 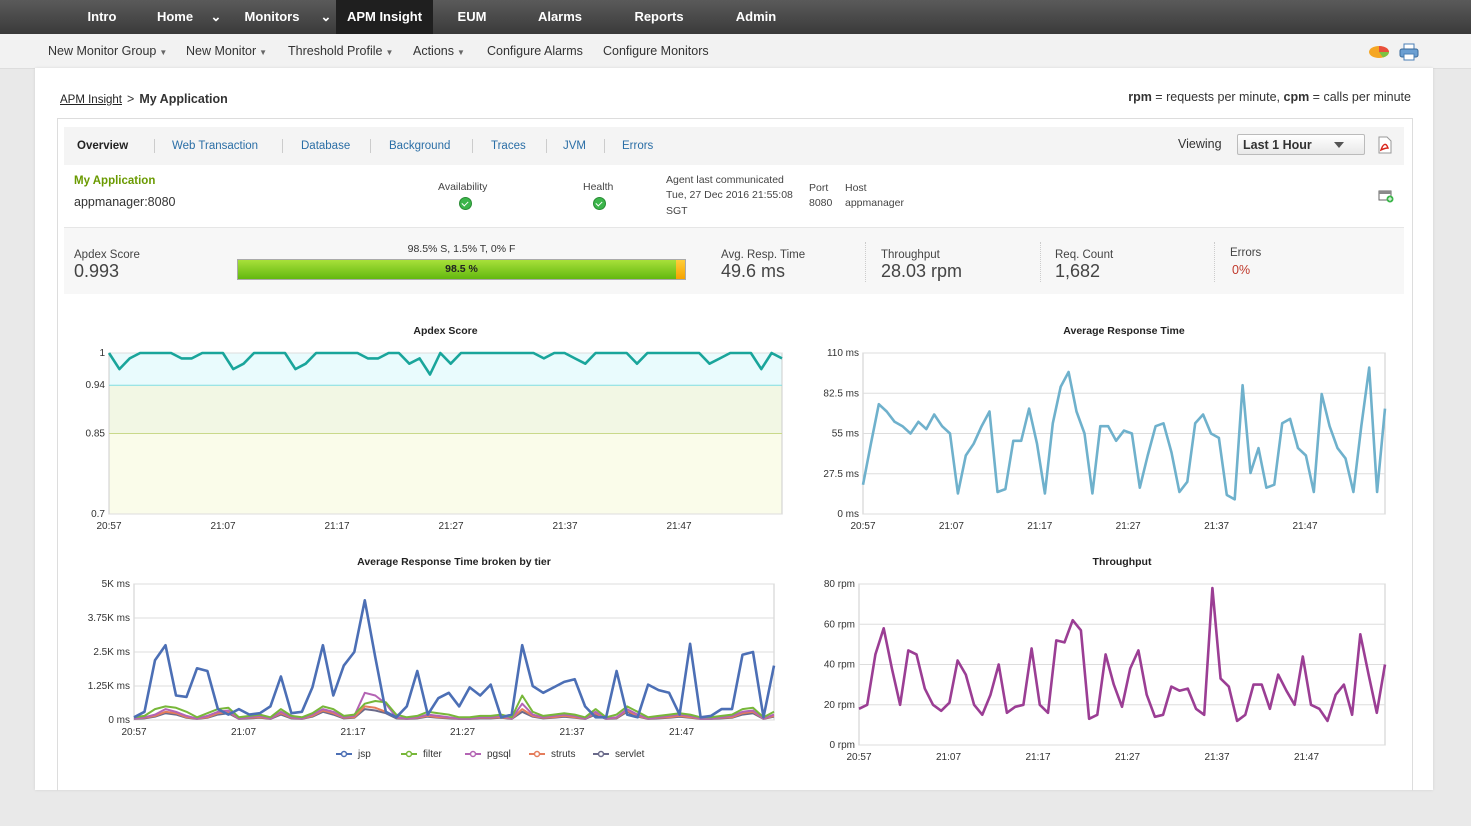 I want to click on add-monitor-icon, so click(x=1386, y=196).